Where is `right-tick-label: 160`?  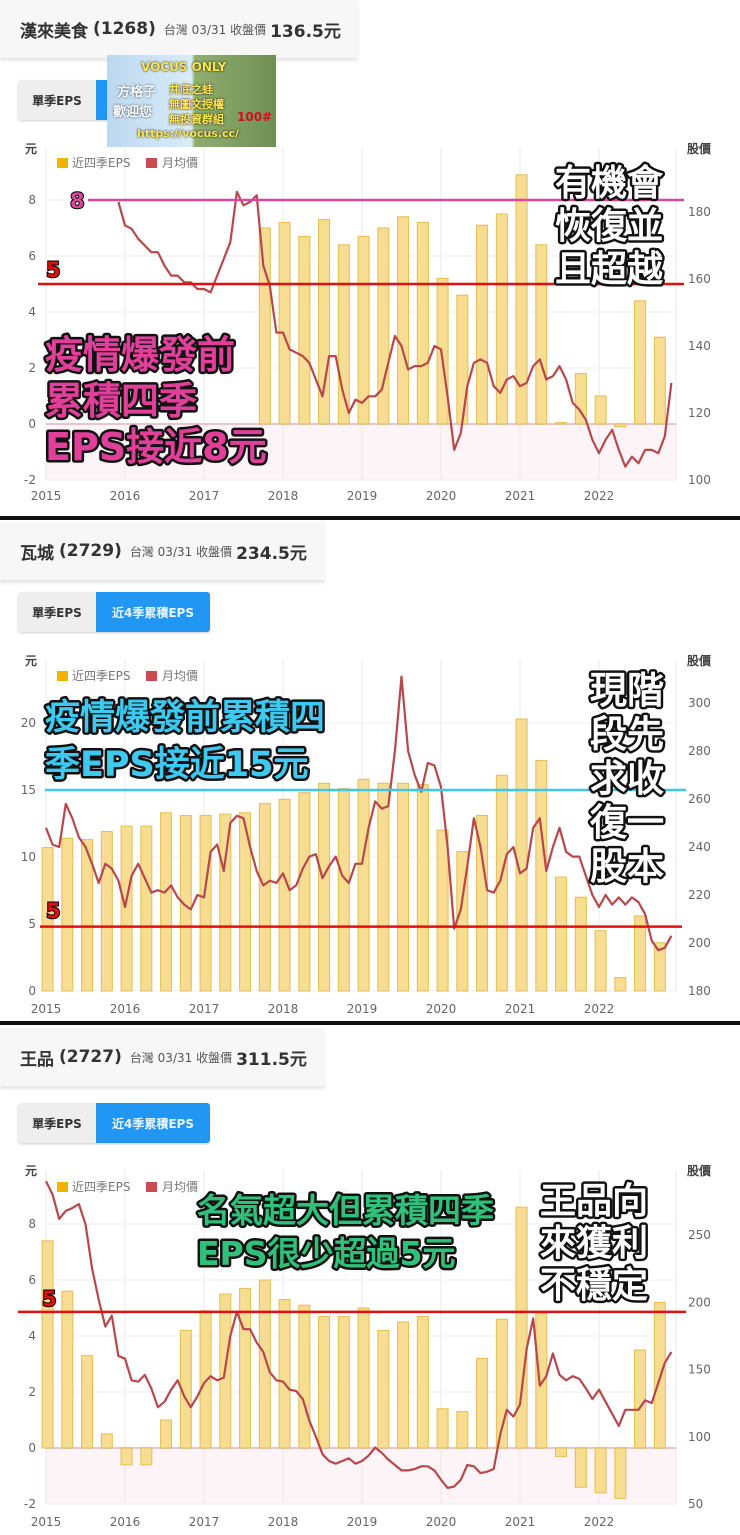 right-tick-label: 160 is located at coordinates (699, 279).